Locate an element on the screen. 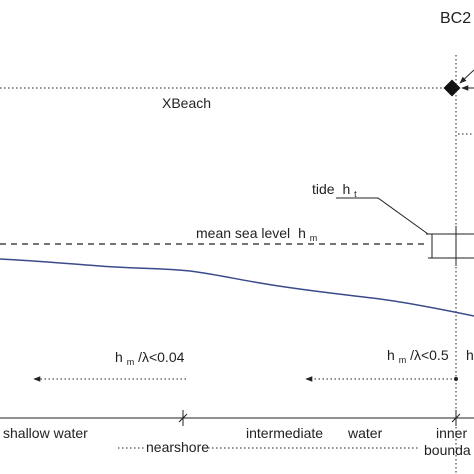 Image resolution: width=474 pixels, height=474 pixels. bc2-label: BC2 is located at coordinates (455, 18).